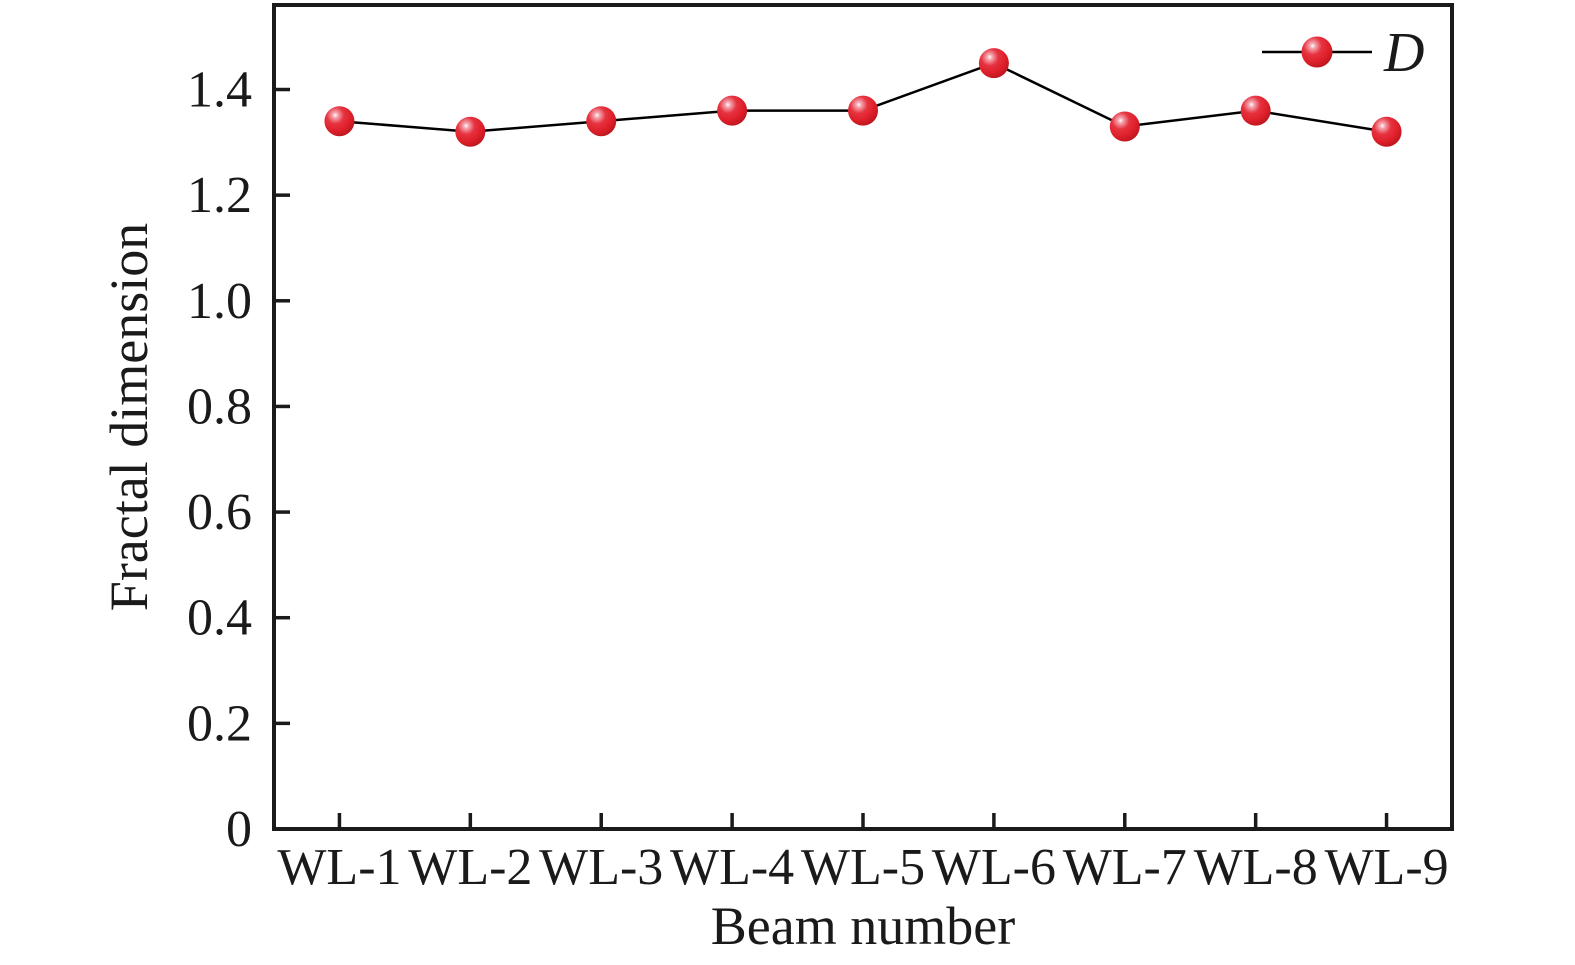 Image resolution: width=1575 pixels, height=965 pixels. Describe the element at coordinates (1256, 867) in the screenshot. I see `x-tick-label-wl-8: WL-8` at that location.